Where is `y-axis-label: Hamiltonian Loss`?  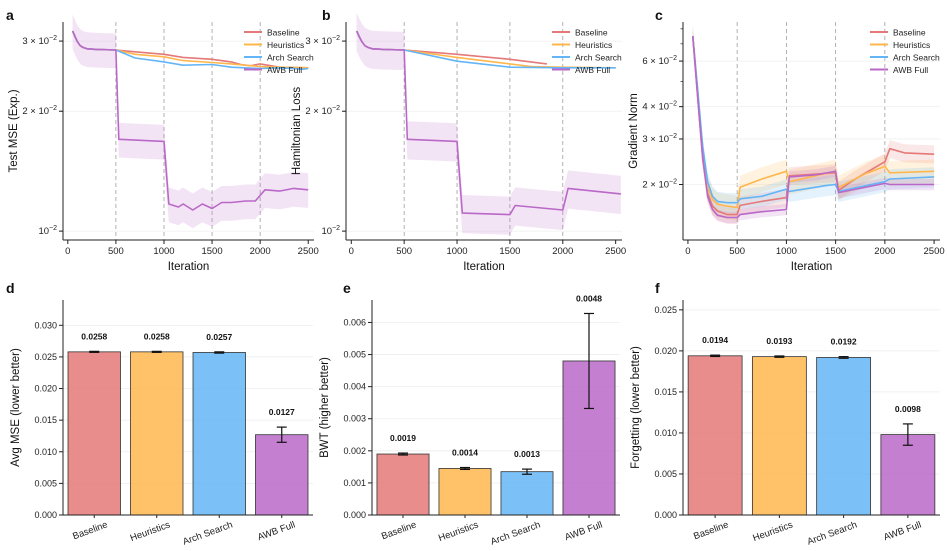 y-axis-label: Hamiltonian Loss is located at coordinates (297, 131).